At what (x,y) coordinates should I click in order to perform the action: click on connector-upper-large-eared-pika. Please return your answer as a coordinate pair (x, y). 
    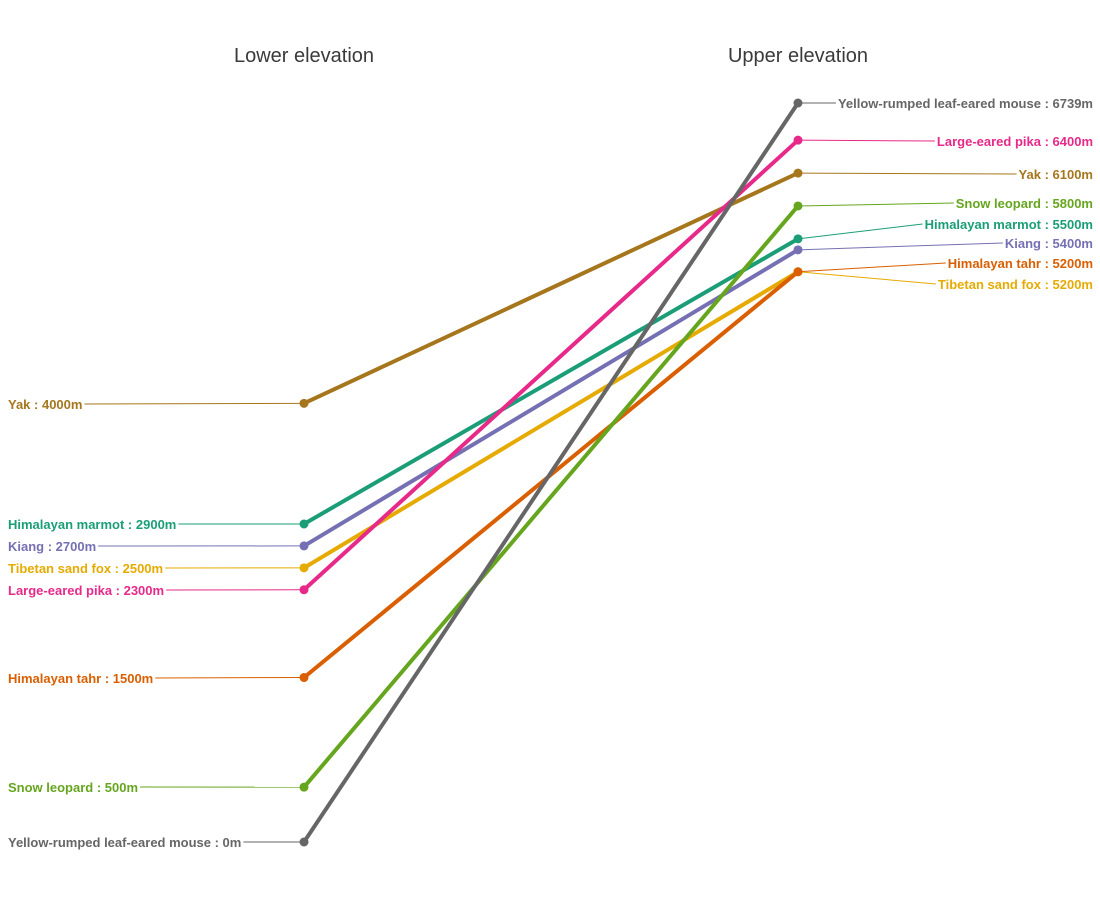
    Looking at the image, I should click on (866, 140).